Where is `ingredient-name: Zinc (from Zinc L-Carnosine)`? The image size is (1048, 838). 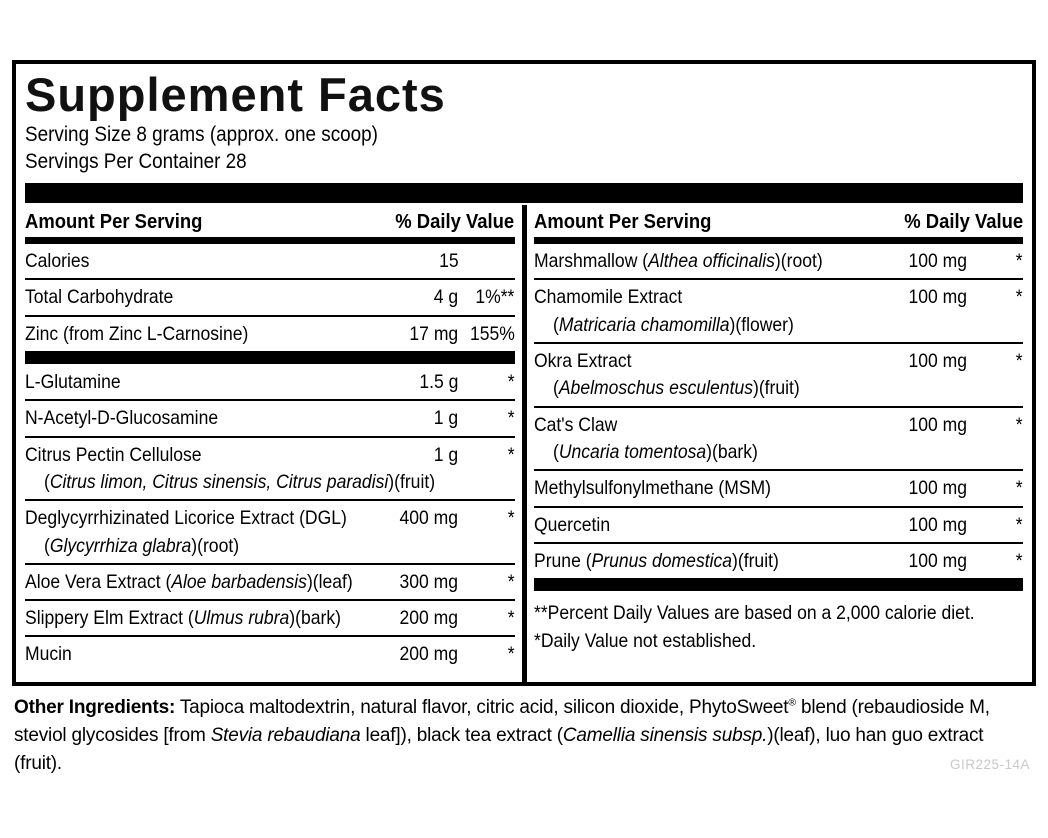 ingredient-name: Zinc (from Zinc L-Carnosine) is located at coordinates (137, 333).